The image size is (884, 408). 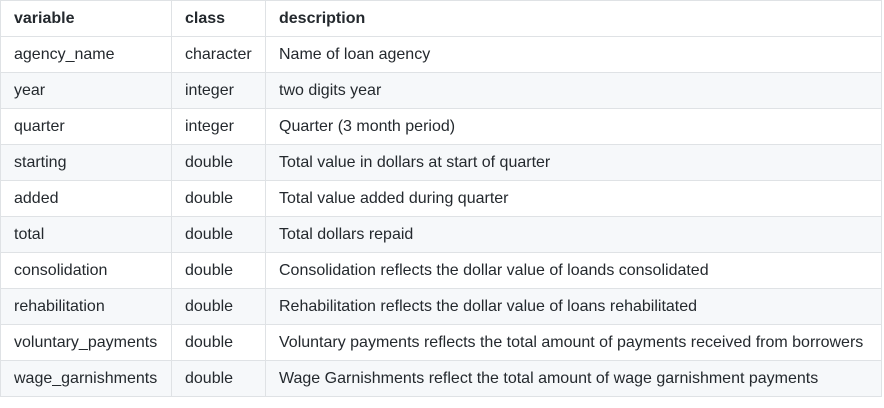 I want to click on table-row: total double Total dollars repaid, so click(x=441, y=234).